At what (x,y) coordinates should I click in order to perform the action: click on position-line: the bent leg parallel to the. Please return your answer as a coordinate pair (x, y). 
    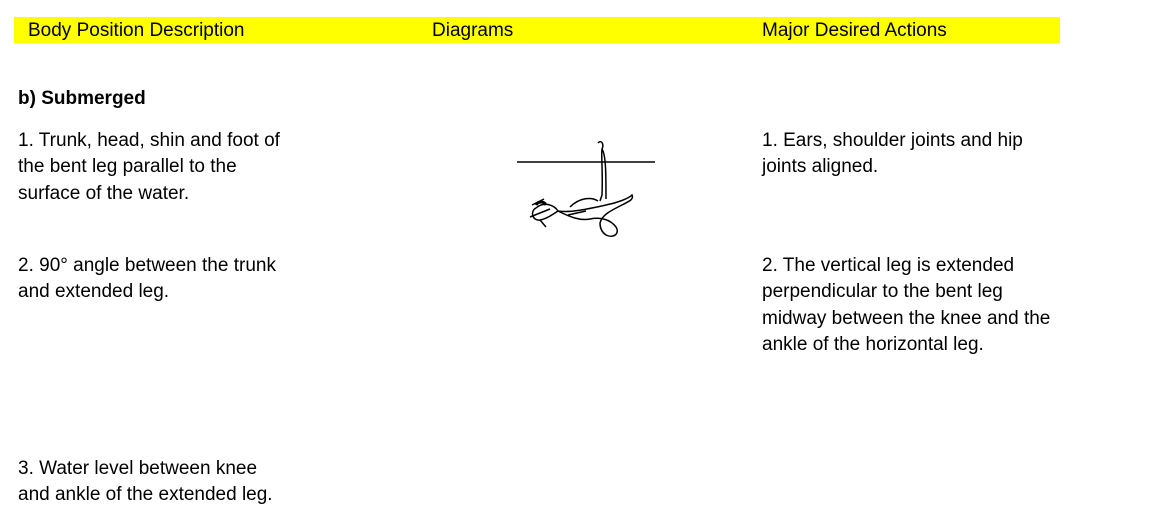
    Looking at the image, I should click on (127, 167).